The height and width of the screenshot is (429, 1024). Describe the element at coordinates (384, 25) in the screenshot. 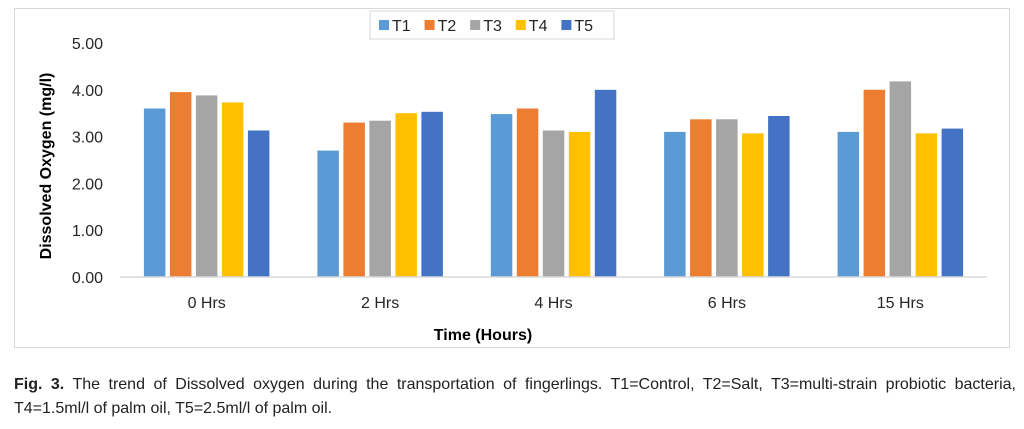

I see `legend-swatch-t1` at that location.